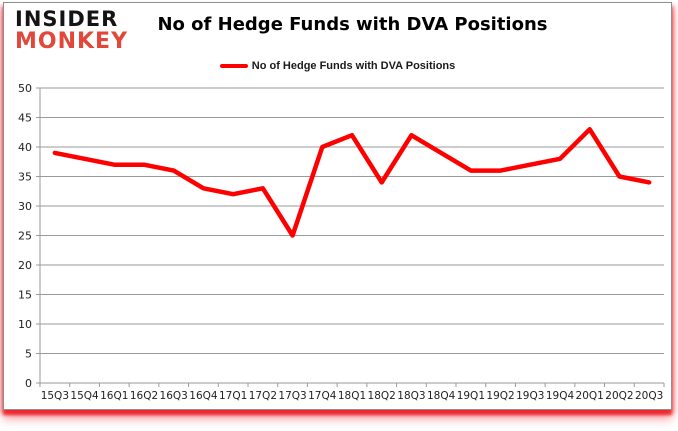 This screenshot has width=678, height=431. I want to click on y-tick-label: 40, so click(25, 147).